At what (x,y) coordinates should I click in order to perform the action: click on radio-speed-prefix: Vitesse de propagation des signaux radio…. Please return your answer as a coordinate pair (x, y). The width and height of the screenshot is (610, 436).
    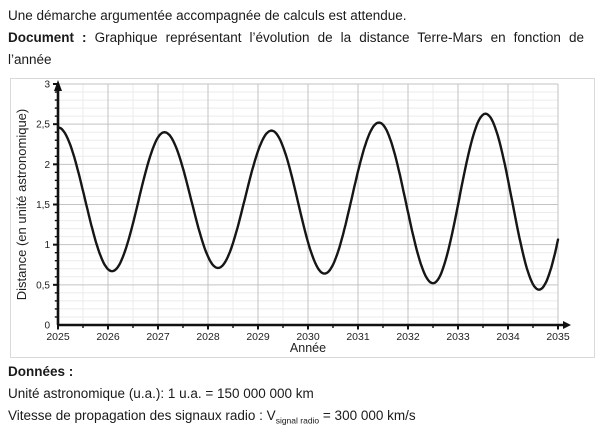
    Looking at the image, I should click on (142, 415).